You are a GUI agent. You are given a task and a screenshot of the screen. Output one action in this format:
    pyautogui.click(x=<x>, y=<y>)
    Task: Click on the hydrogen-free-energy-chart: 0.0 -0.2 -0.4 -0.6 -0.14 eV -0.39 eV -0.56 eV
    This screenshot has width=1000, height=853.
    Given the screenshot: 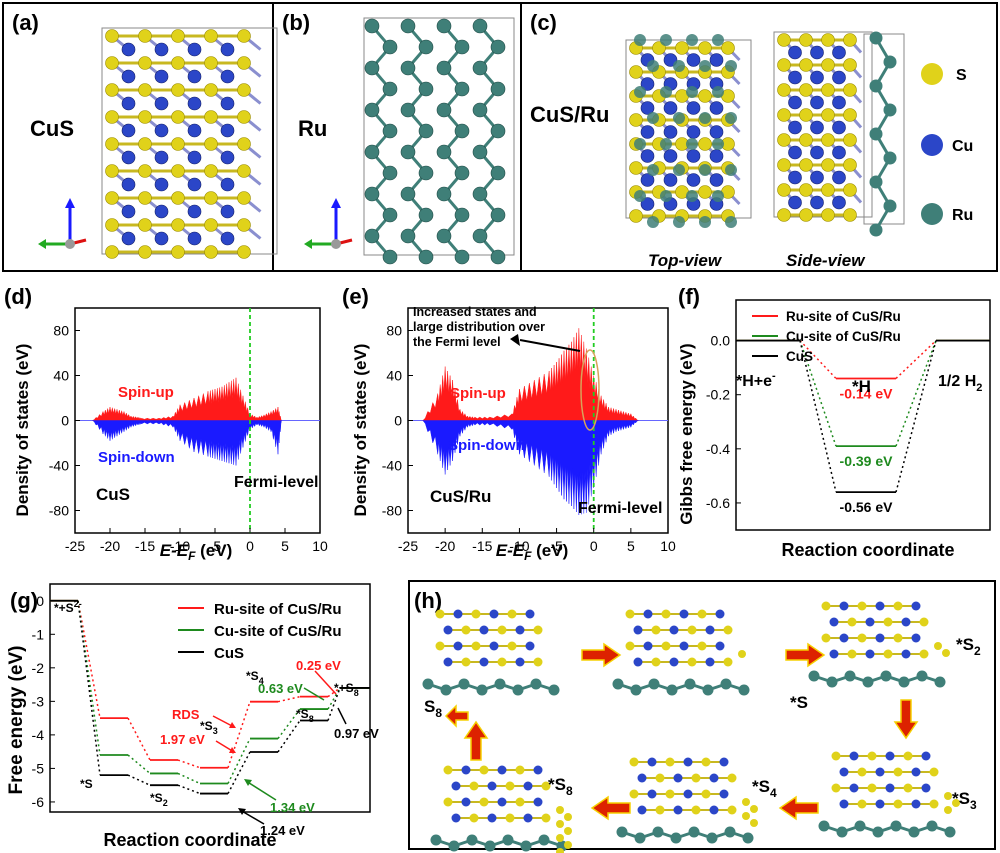 What is the action you would take?
    pyautogui.click(x=848, y=415)
    